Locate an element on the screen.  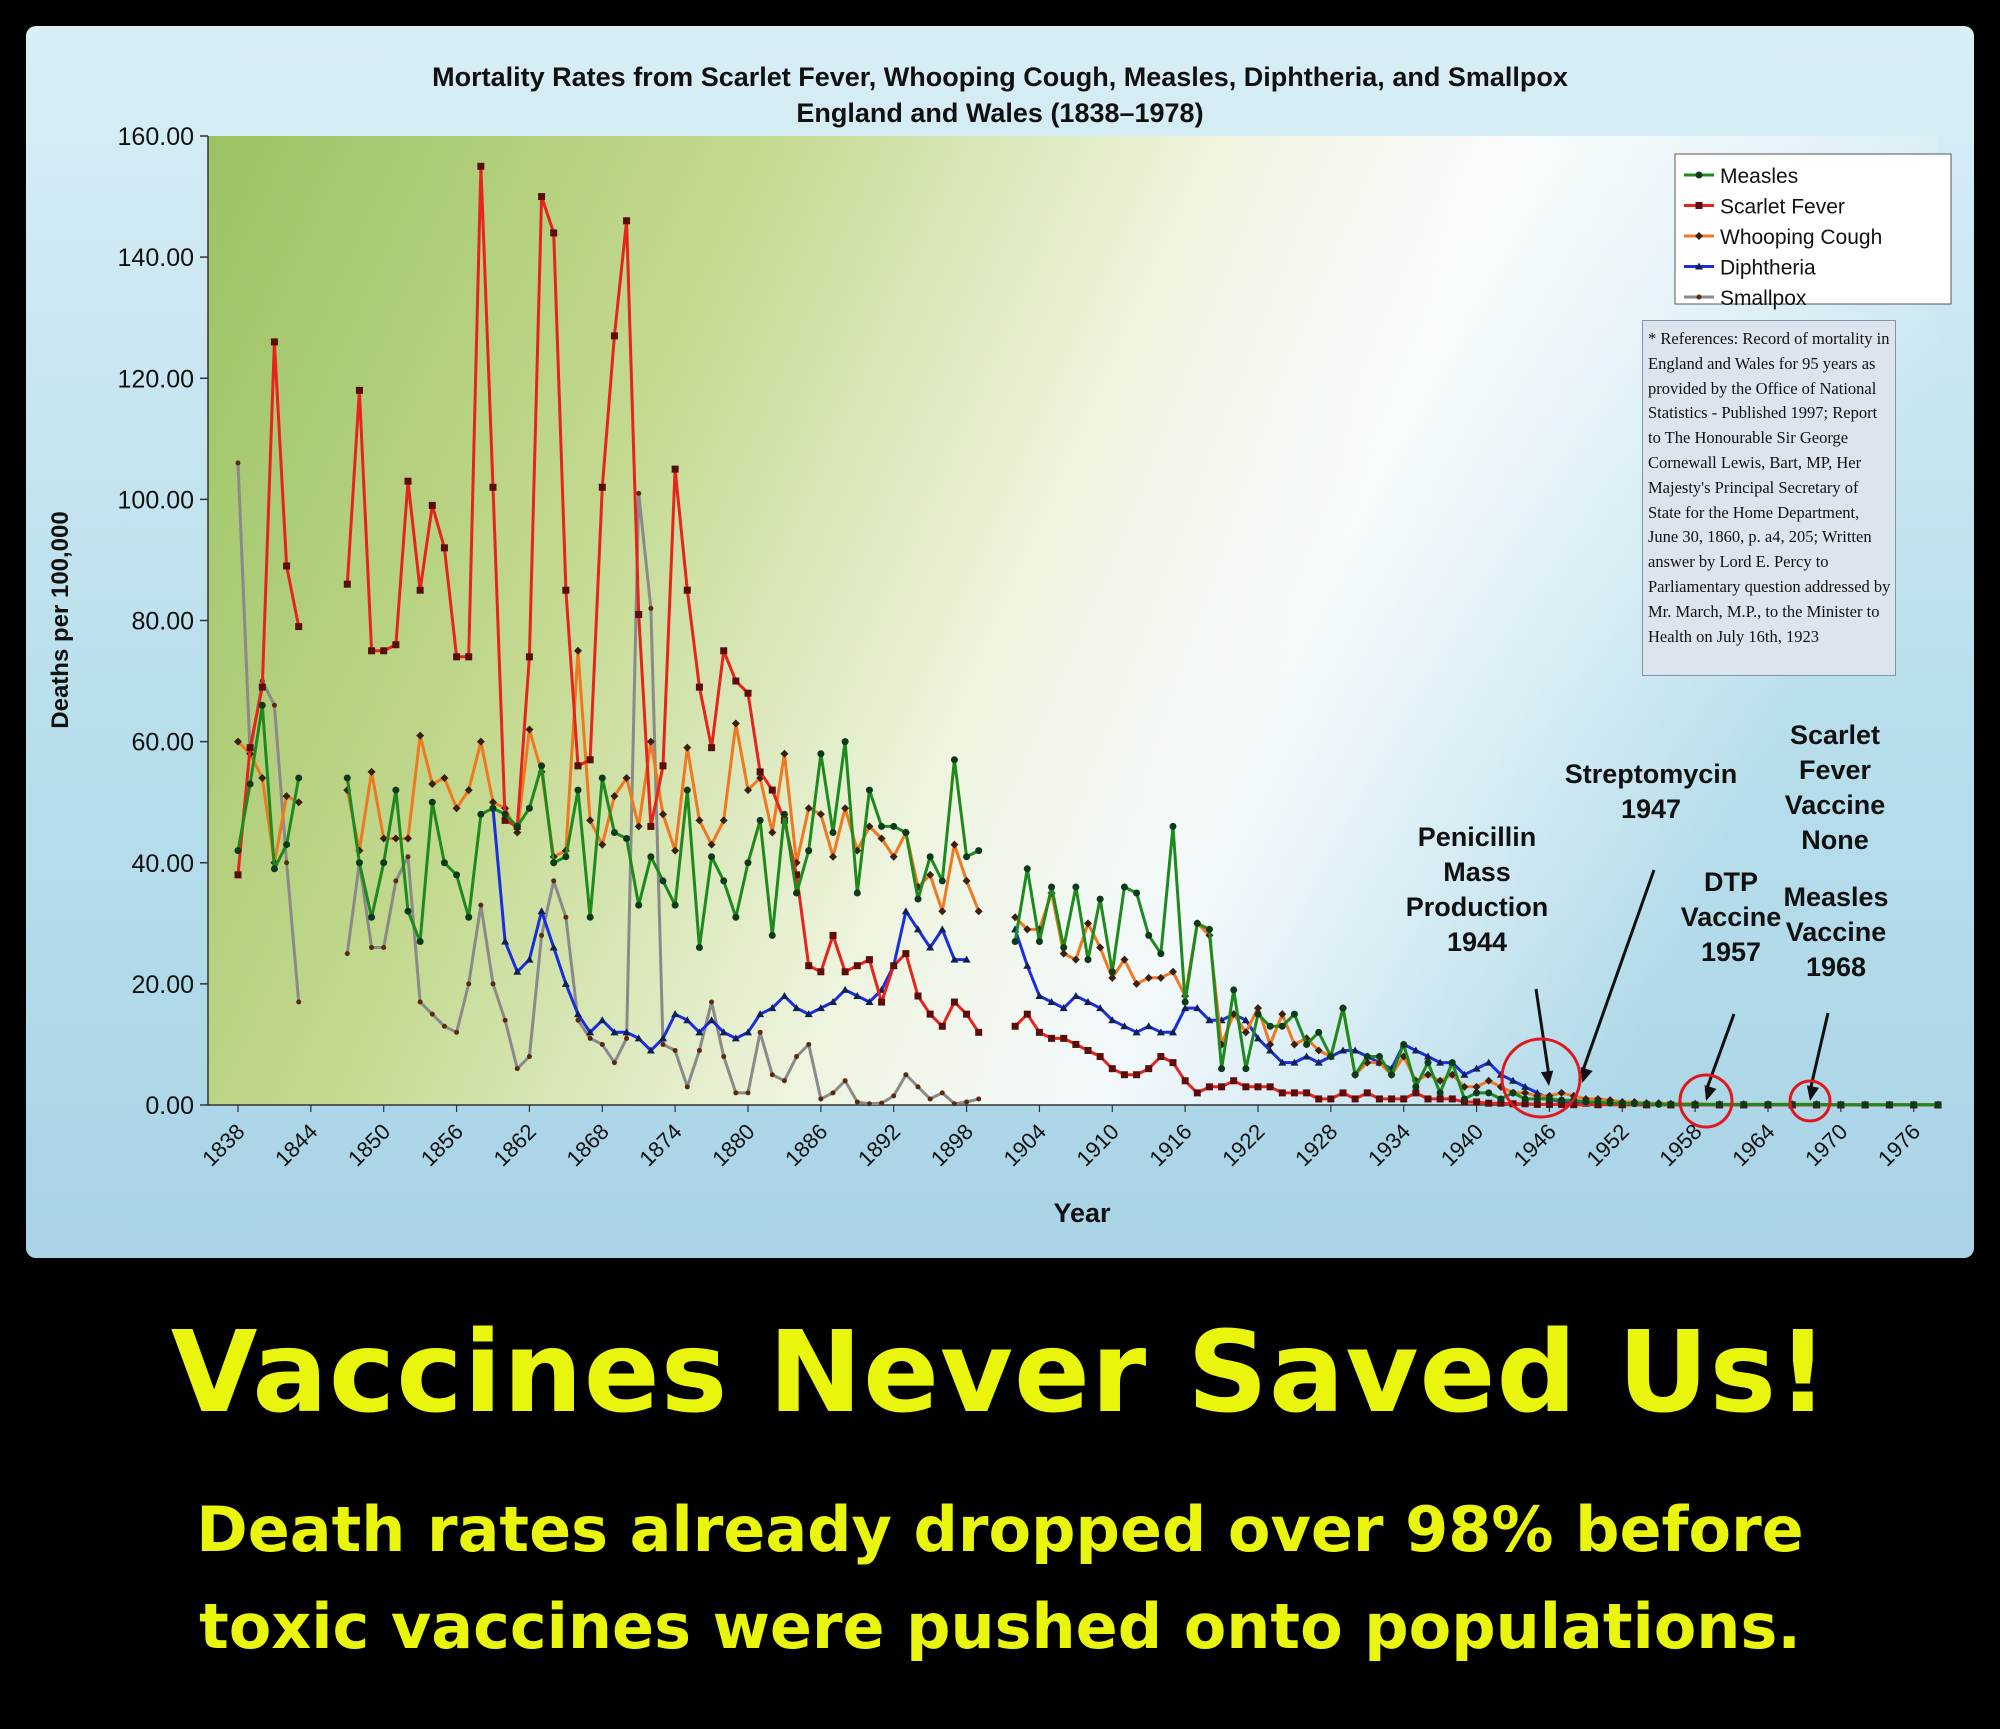
annotation-text: 1957 is located at coordinates (1731, 952).